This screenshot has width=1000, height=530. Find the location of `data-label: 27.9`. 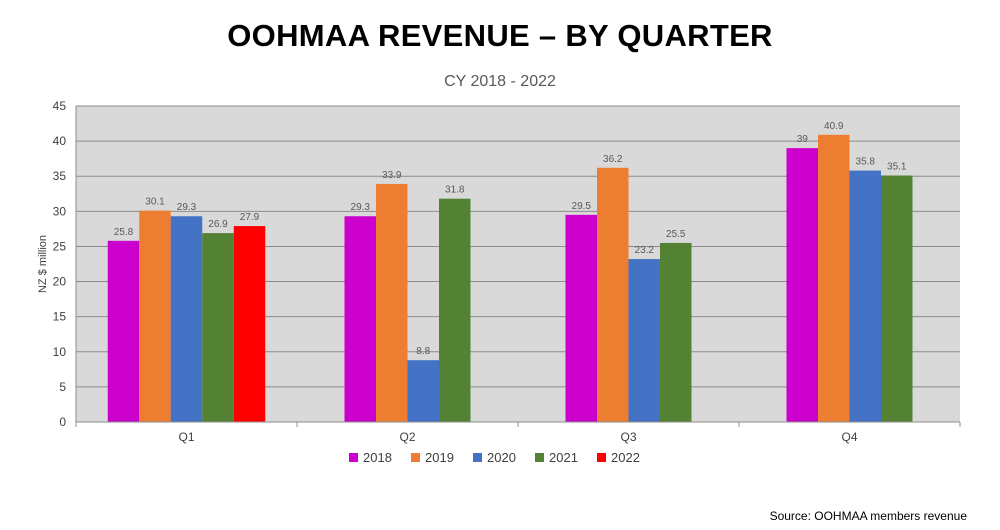

data-label: 27.9 is located at coordinates (250, 217).